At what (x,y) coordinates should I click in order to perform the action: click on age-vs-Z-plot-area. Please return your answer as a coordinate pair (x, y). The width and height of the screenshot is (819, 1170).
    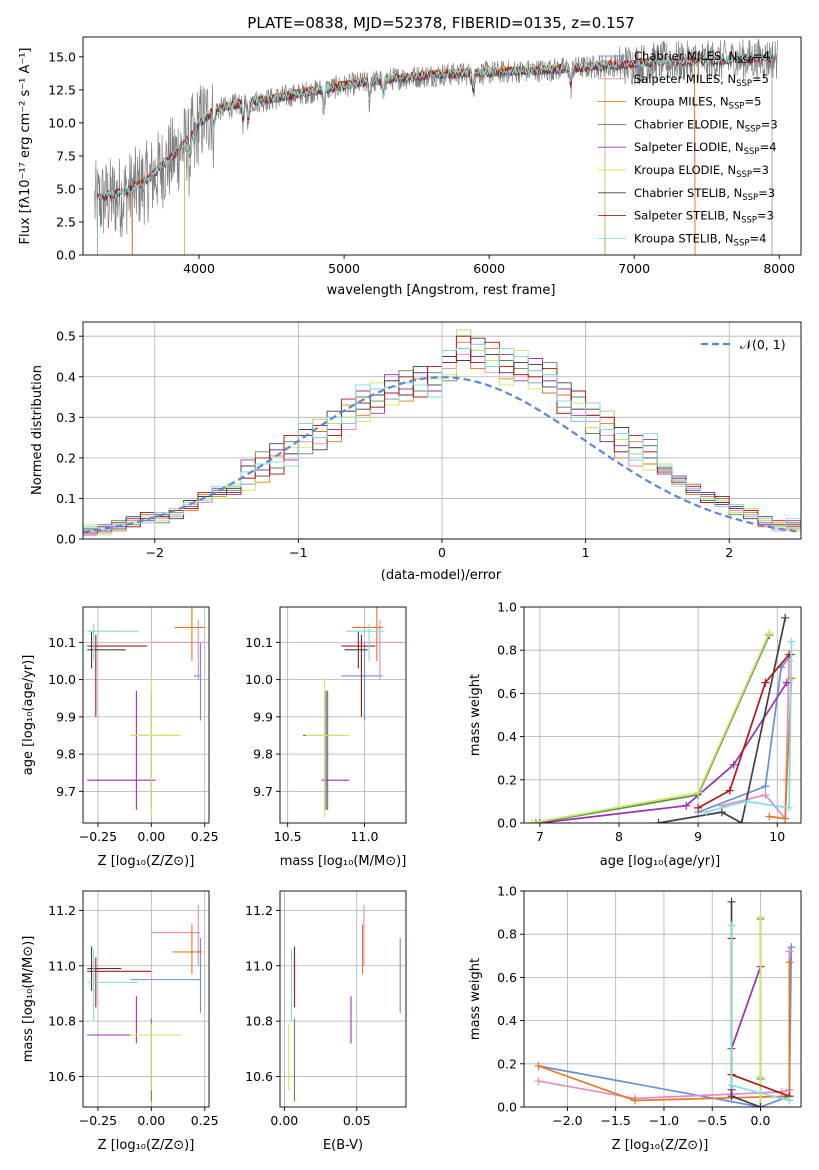
    Looking at the image, I should click on (146, 712).